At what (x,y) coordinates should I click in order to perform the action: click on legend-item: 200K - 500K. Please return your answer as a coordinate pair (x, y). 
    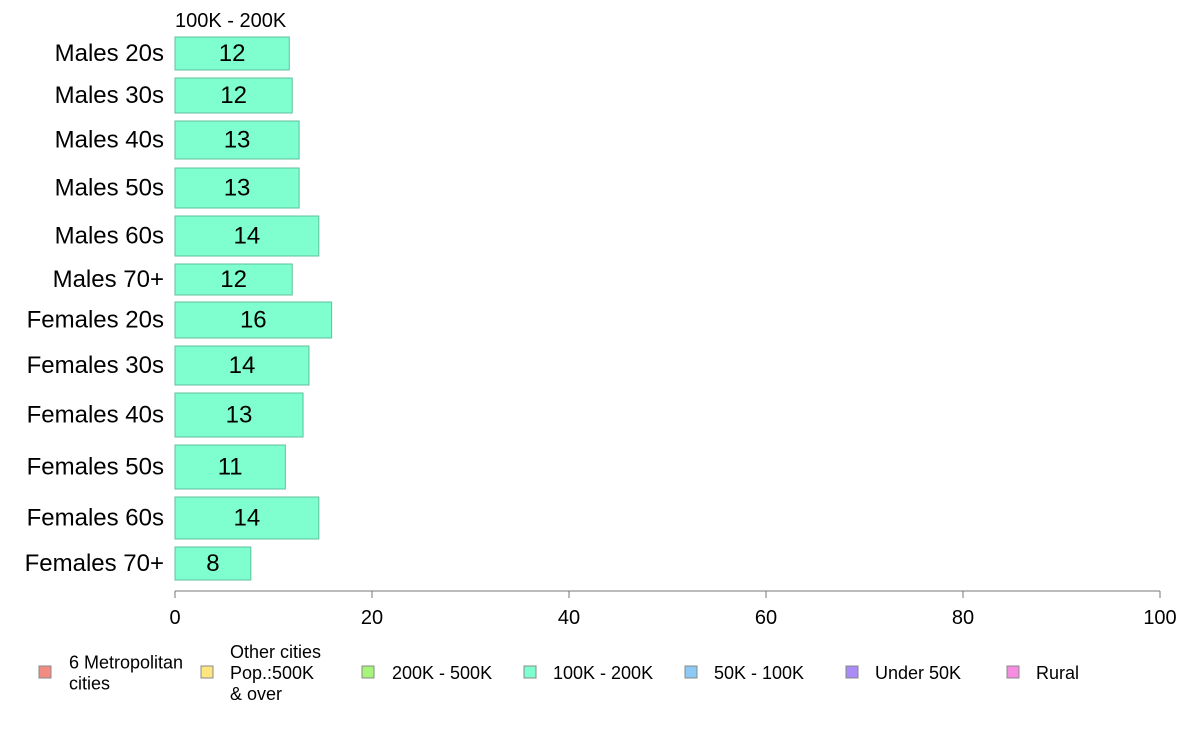
    Looking at the image, I should click on (426, 673).